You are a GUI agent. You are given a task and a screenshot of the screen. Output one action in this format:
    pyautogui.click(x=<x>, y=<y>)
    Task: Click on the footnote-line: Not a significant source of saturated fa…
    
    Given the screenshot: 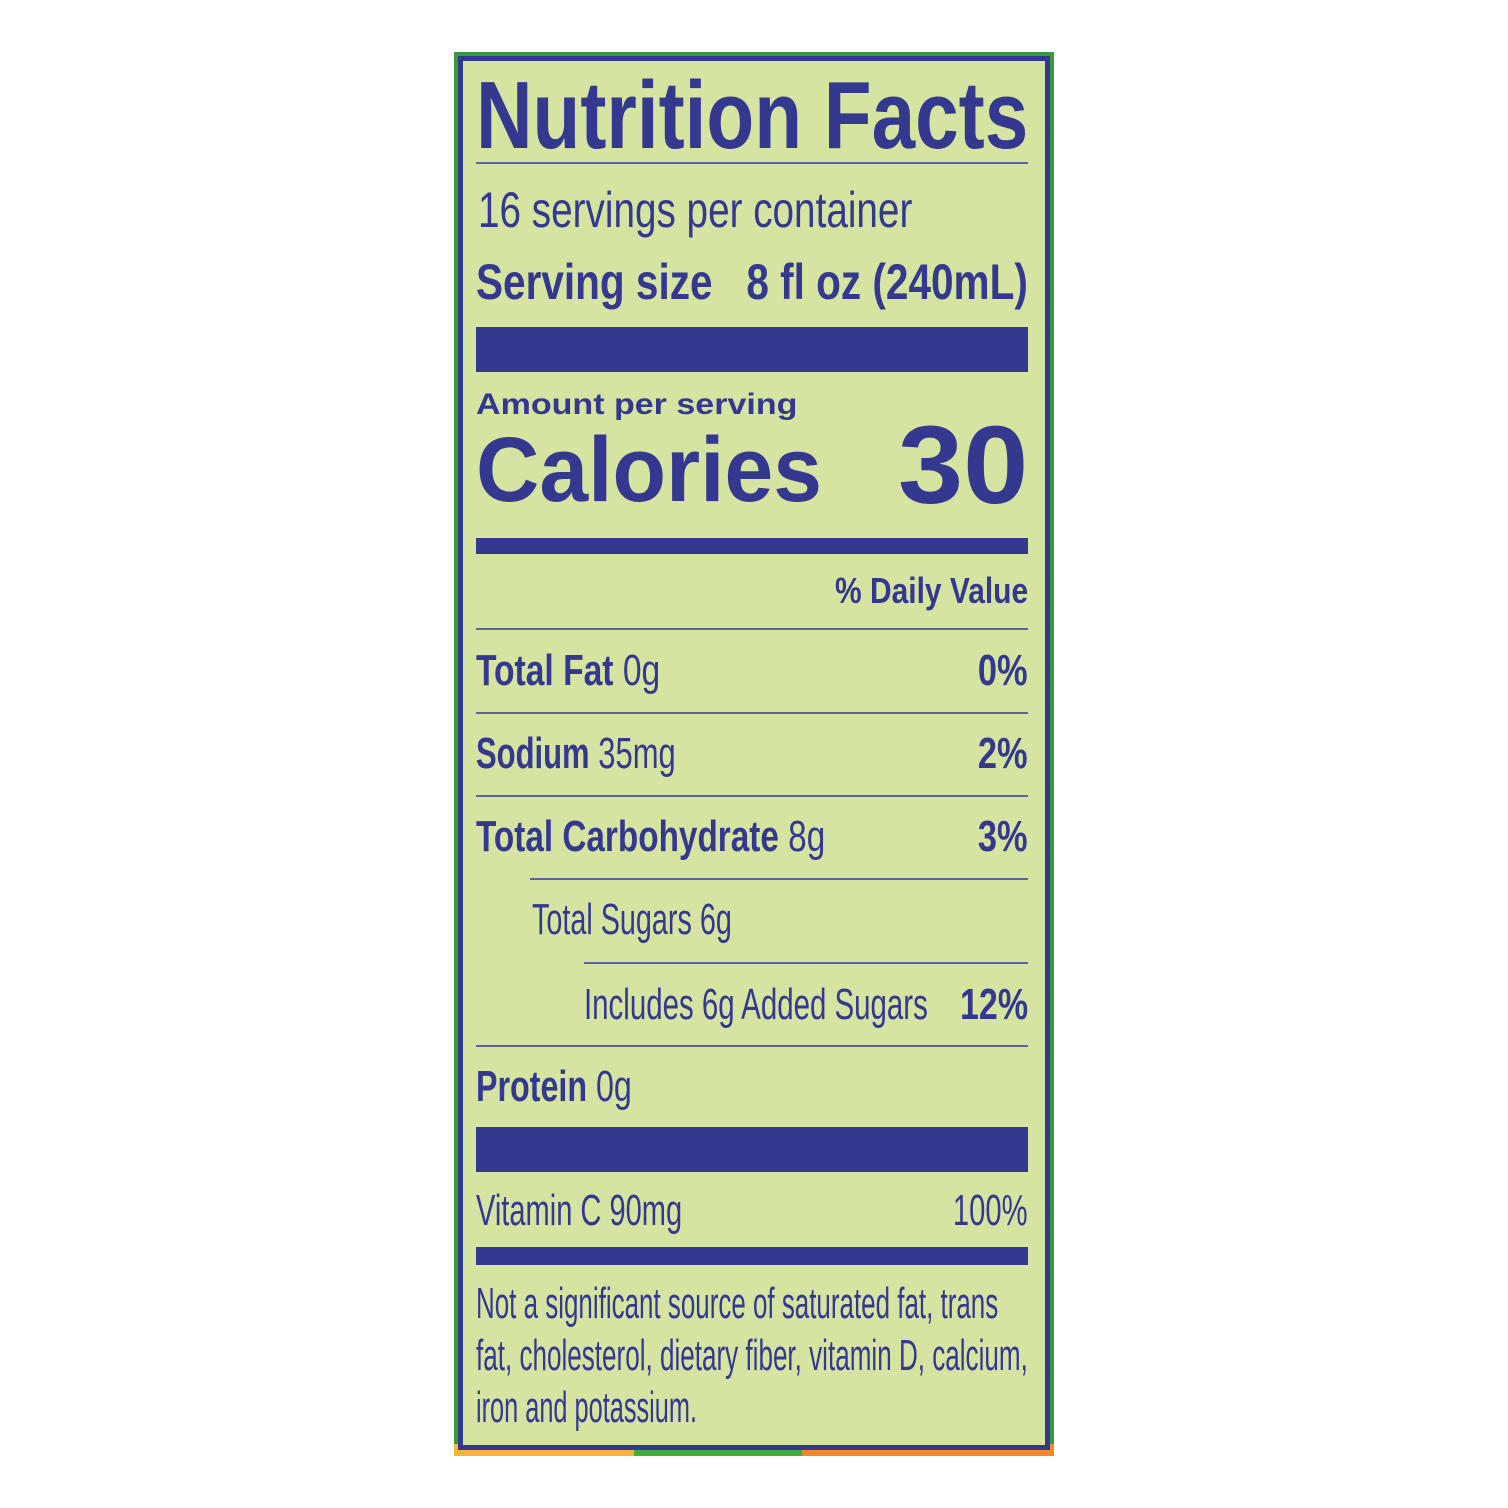 What is the action you would take?
    pyautogui.click(x=737, y=1303)
    